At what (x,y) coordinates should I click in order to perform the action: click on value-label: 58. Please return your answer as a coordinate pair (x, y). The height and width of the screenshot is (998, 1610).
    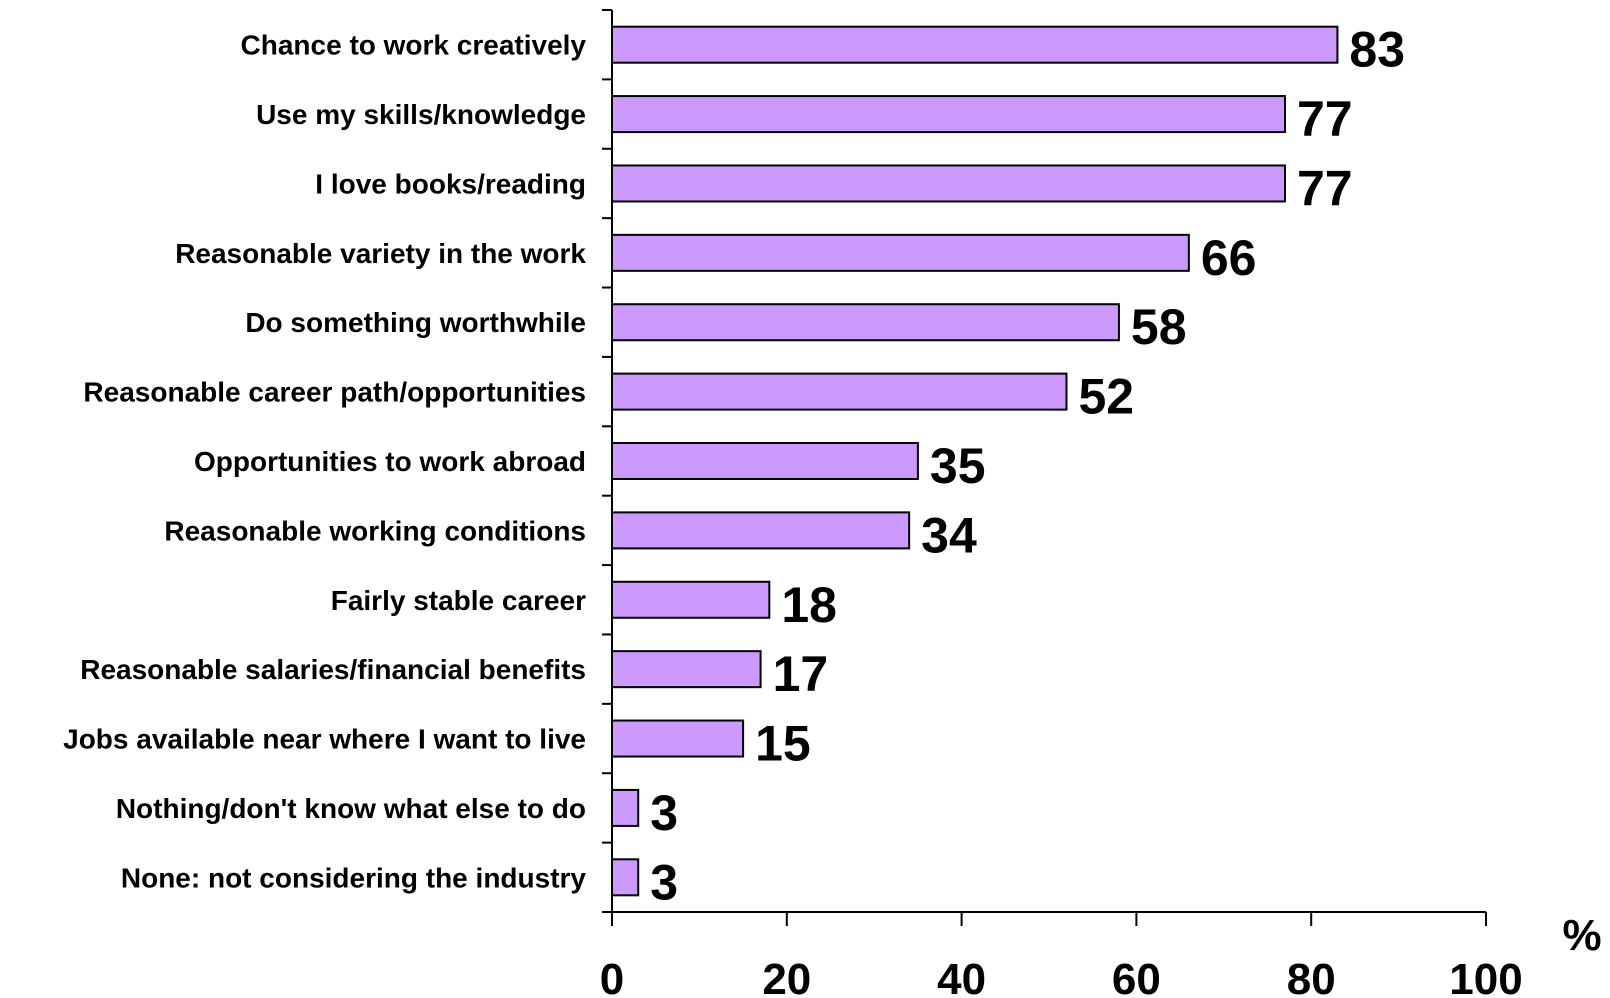
    Looking at the image, I should click on (1159, 327).